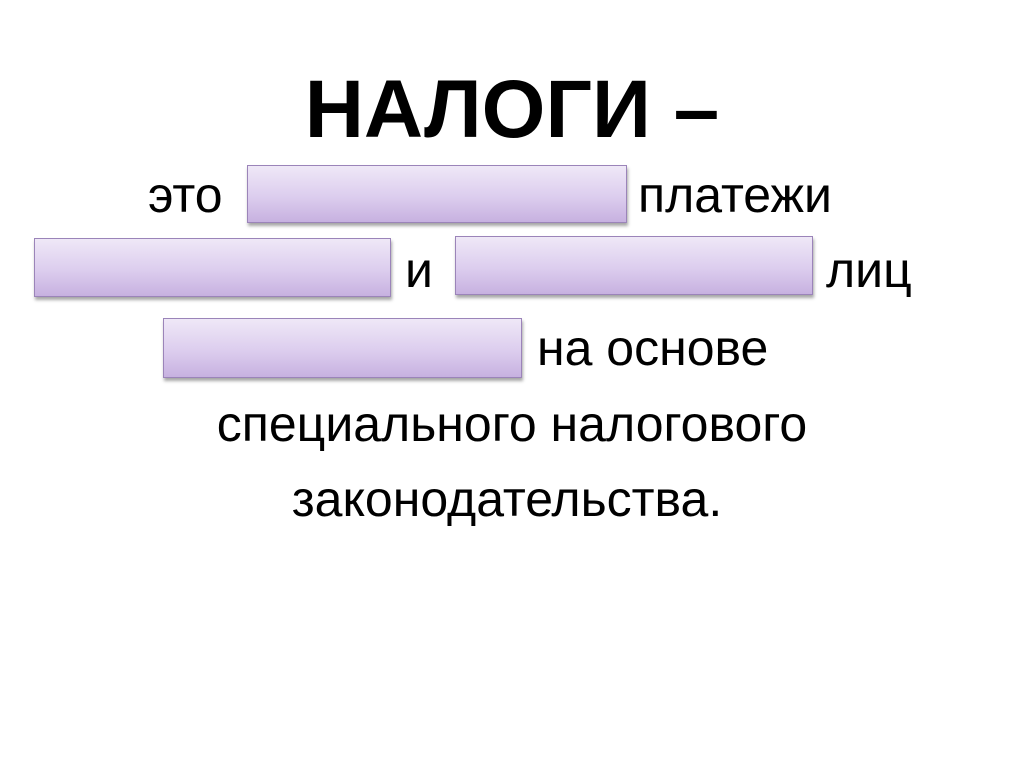 Image resolution: width=1024 pixels, height=767 pixels. What do you see at coordinates (507, 499) in the screenshot?
I see `text-line5: законодательства.` at bounding box center [507, 499].